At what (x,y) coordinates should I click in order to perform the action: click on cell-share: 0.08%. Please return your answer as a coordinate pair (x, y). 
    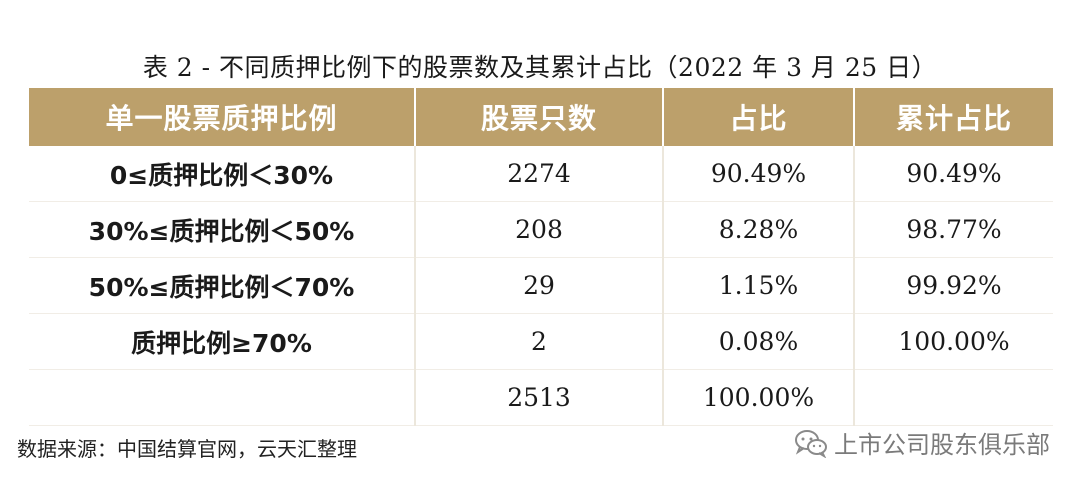
    Looking at the image, I should click on (759, 341).